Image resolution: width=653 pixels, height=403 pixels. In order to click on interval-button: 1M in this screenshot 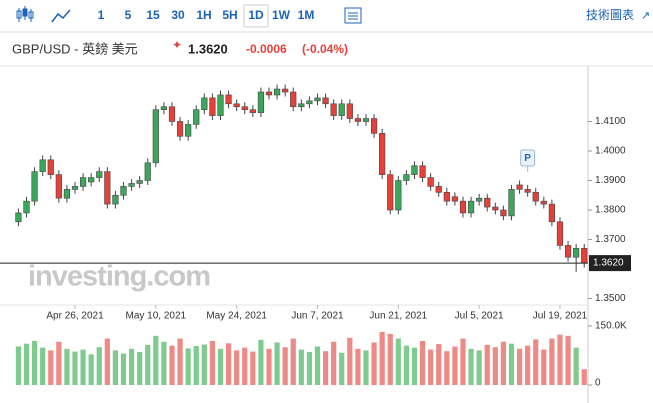, I will do `click(306, 15)`.